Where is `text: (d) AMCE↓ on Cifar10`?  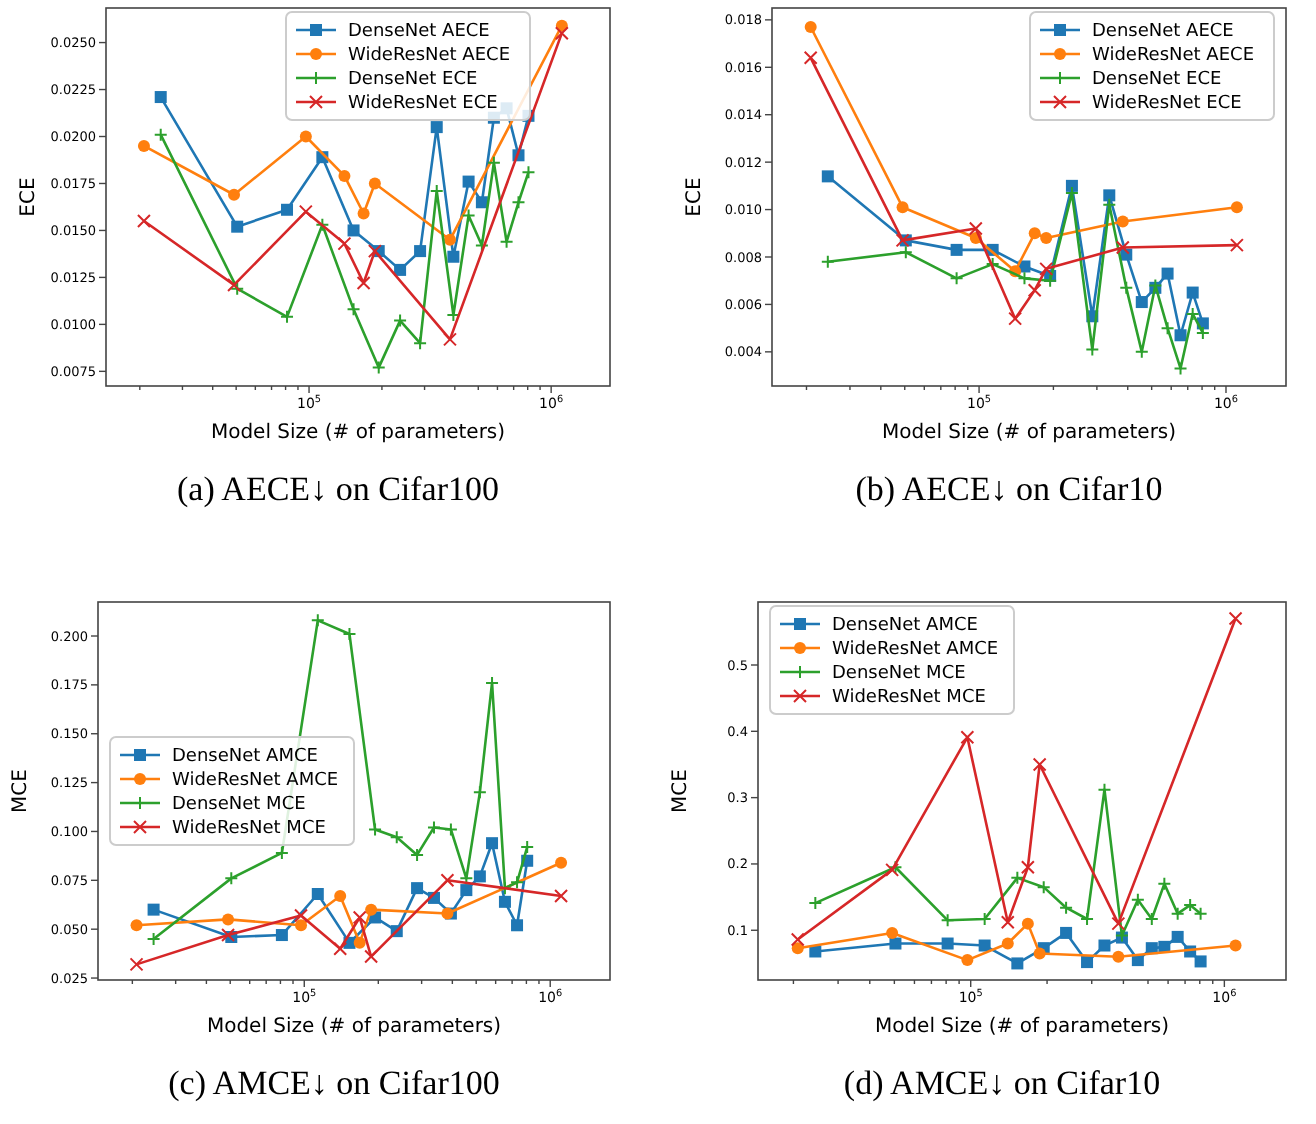 text: (d) AMCE↓ on Cifar10 is located at coordinates (1002, 1083).